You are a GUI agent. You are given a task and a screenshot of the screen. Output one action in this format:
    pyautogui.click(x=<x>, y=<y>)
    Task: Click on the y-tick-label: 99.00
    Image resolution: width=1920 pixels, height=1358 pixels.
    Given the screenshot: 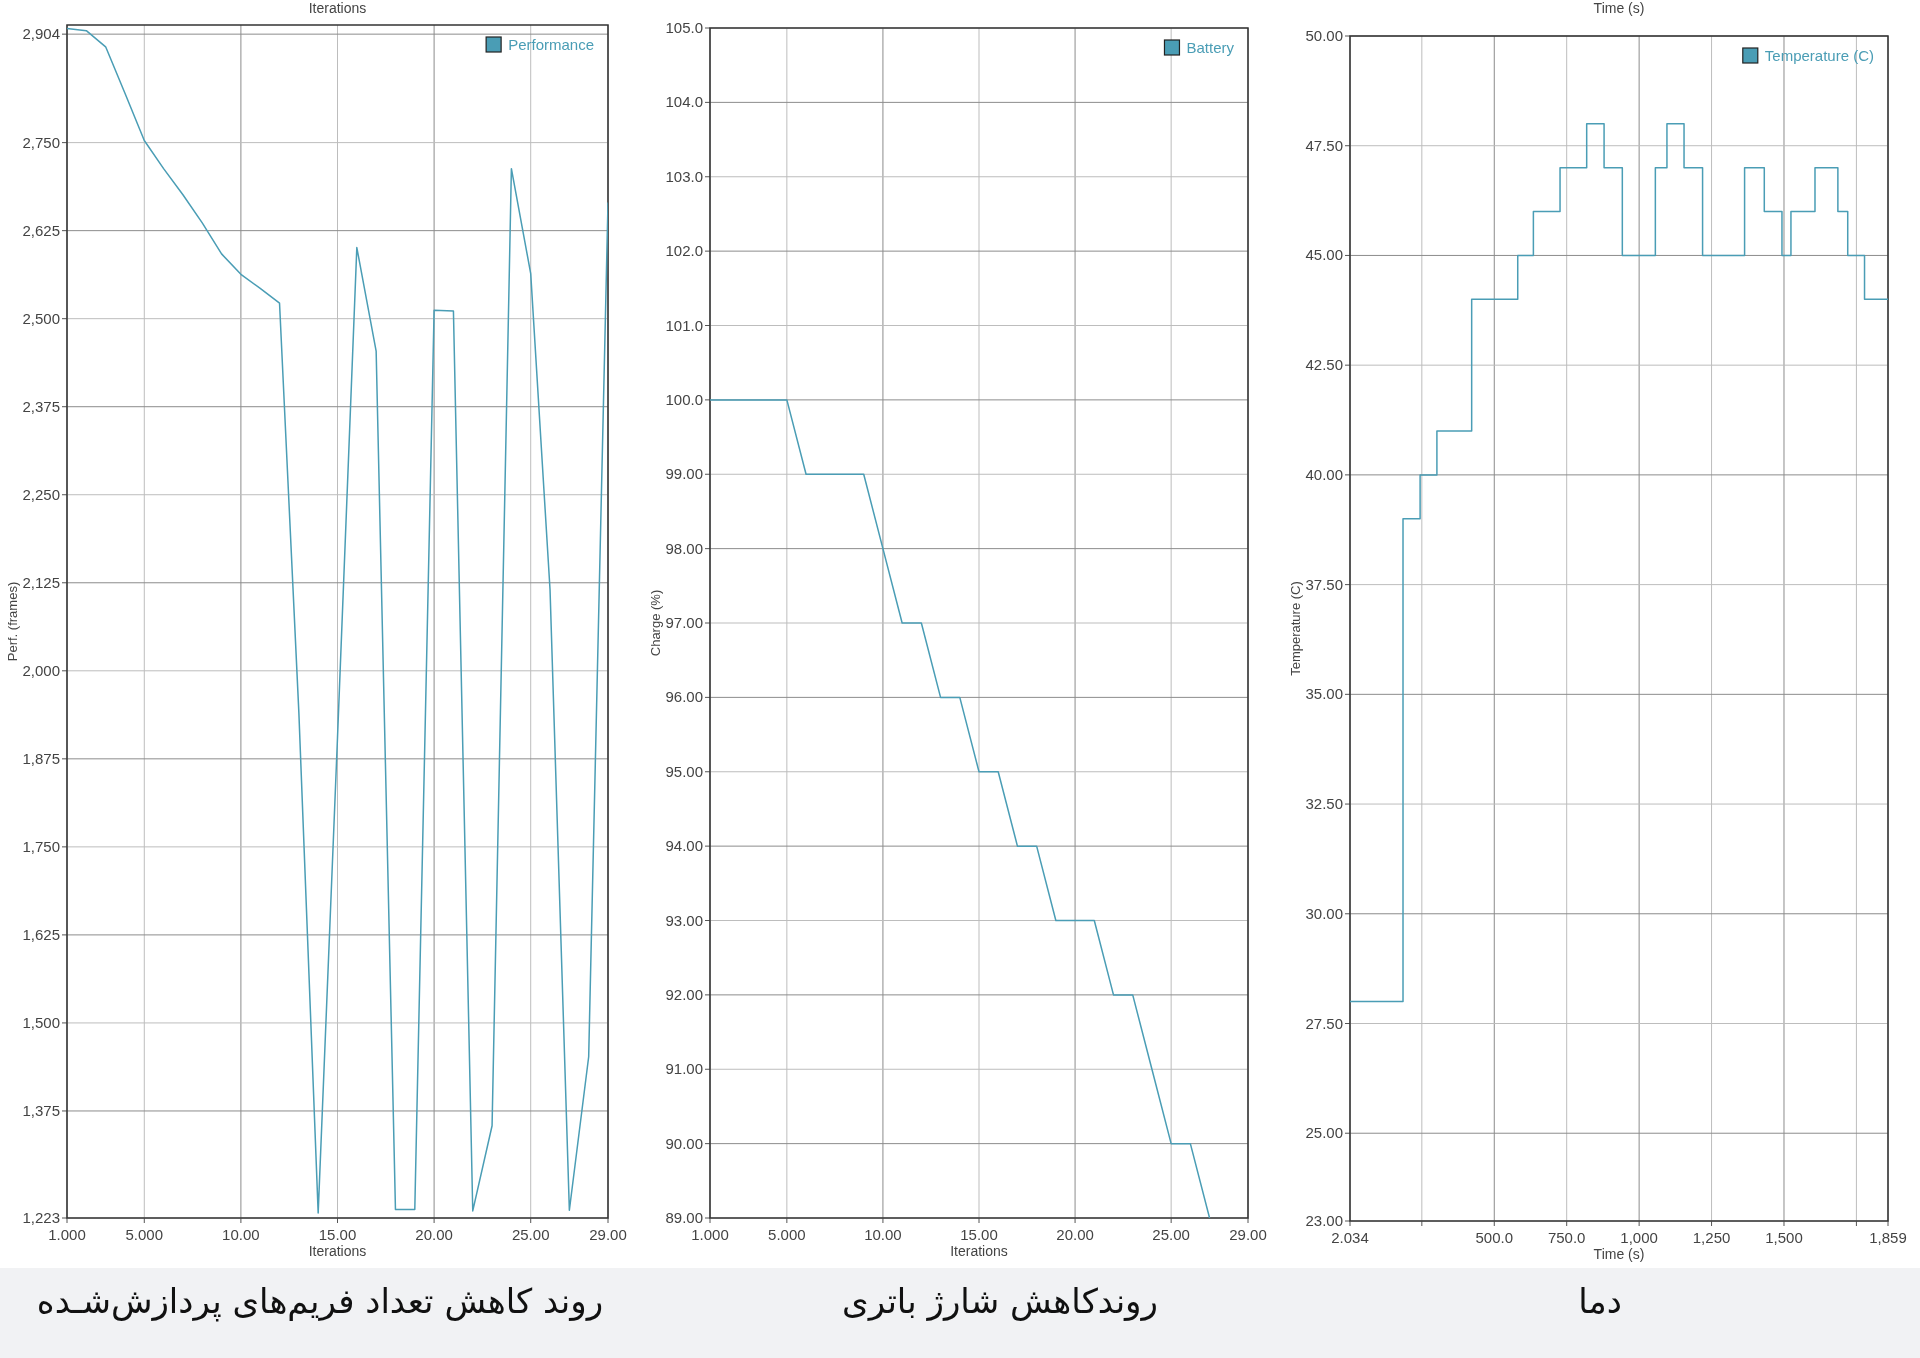 What is the action you would take?
    pyautogui.click(x=684, y=474)
    